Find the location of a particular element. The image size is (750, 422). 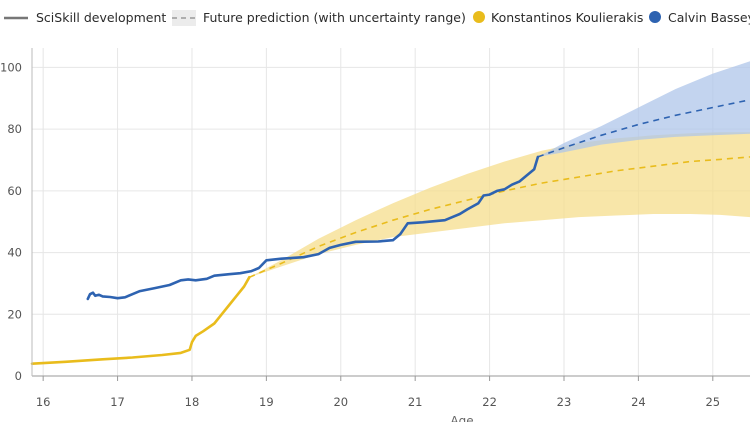

x-axis-label: Age is located at coordinates (461, 418).